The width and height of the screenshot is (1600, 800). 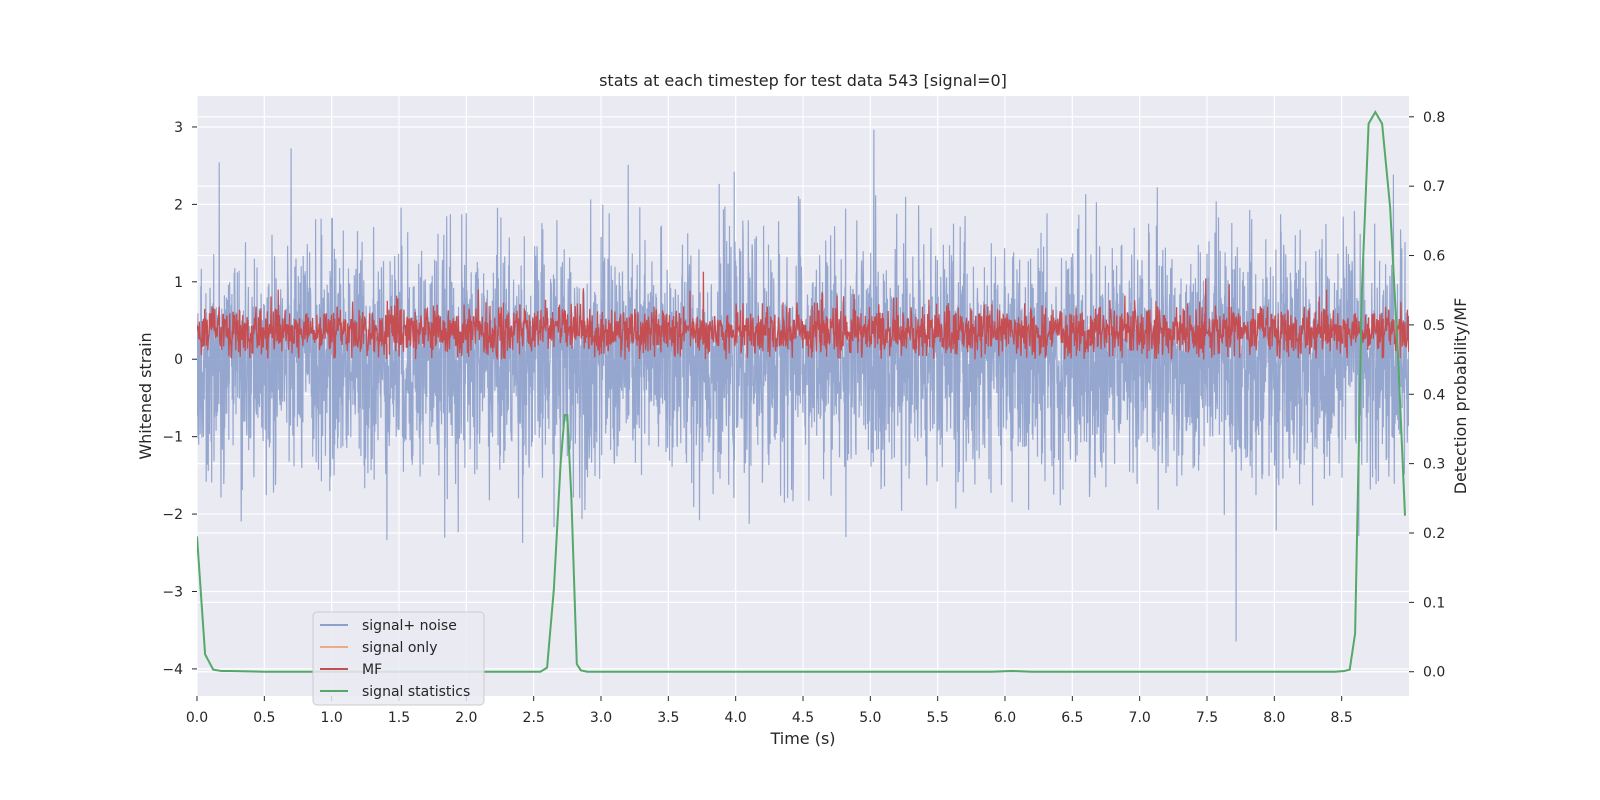 I want to click on x-tick-label: 6.0, so click(x=1005, y=718).